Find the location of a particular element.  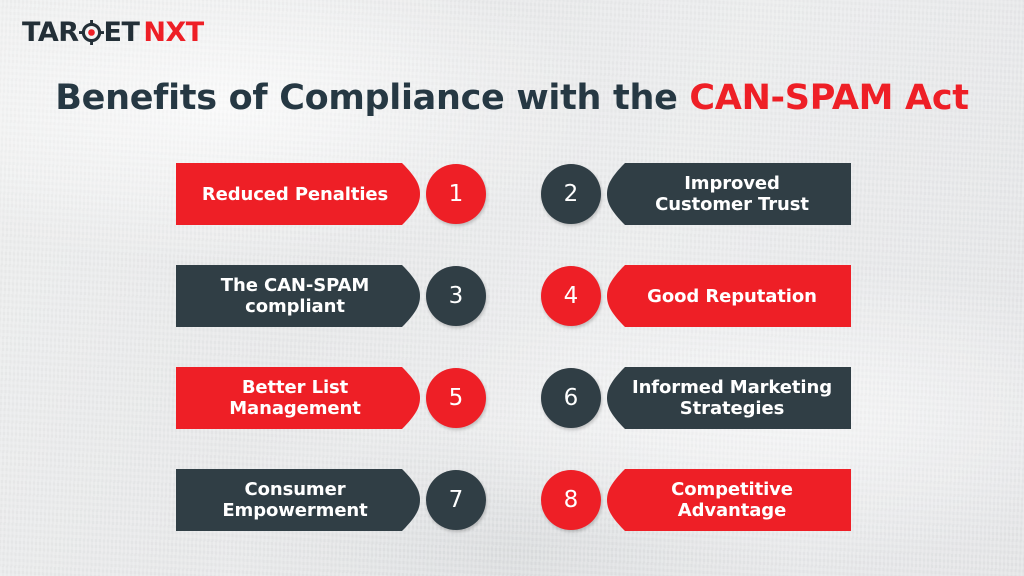

benefit-item-8: 8 Competitive Advantage is located at coordinates (696, 500).